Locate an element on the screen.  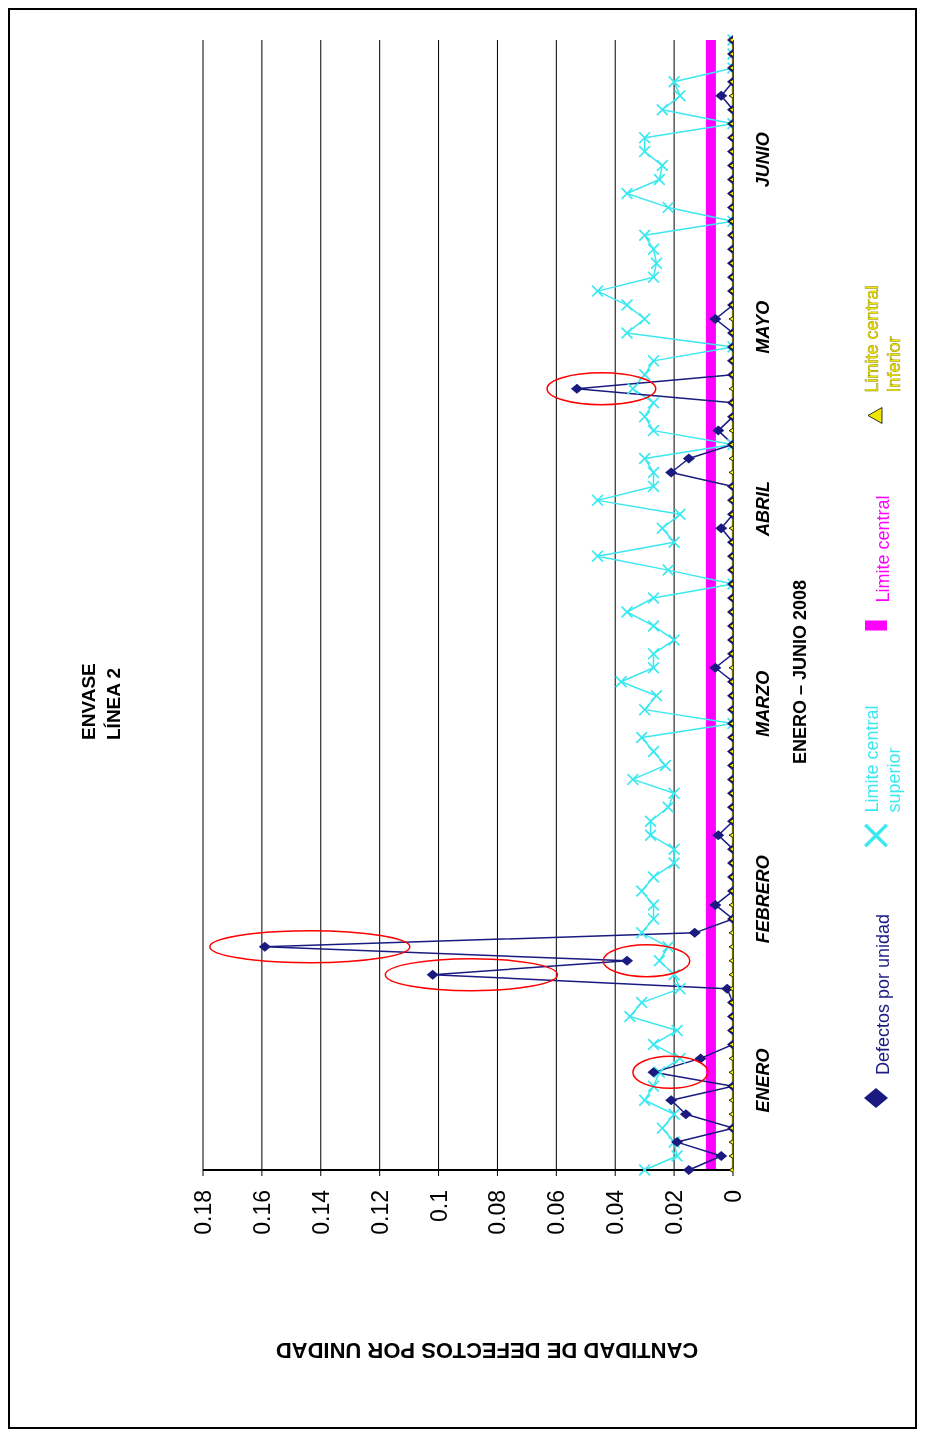
text: Limite central superior is located at coordinates (883, 759).